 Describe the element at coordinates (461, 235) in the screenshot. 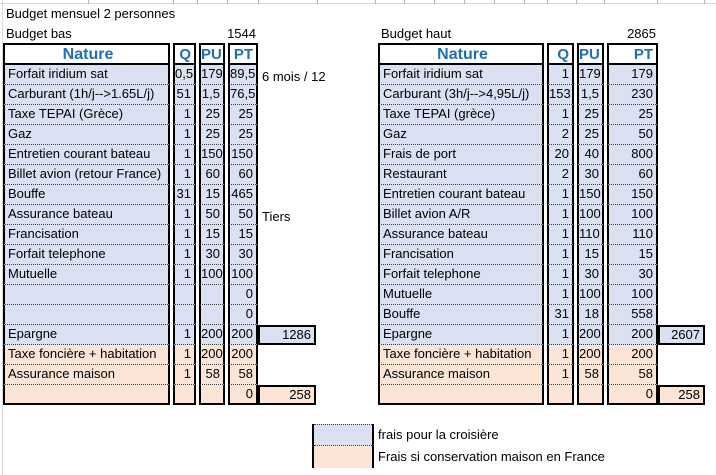

I see `cell-nature: Assurance bateau` at that location.